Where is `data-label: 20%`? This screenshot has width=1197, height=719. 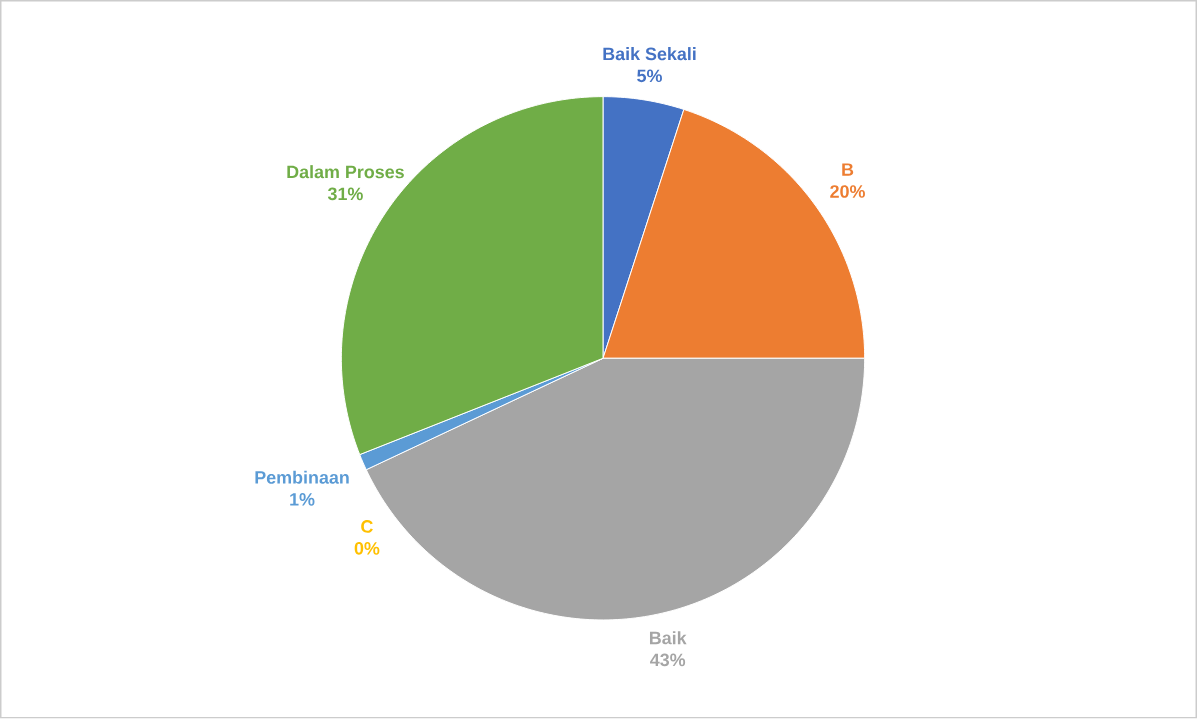
data-label: 20% is located at coordinates (847, 192).